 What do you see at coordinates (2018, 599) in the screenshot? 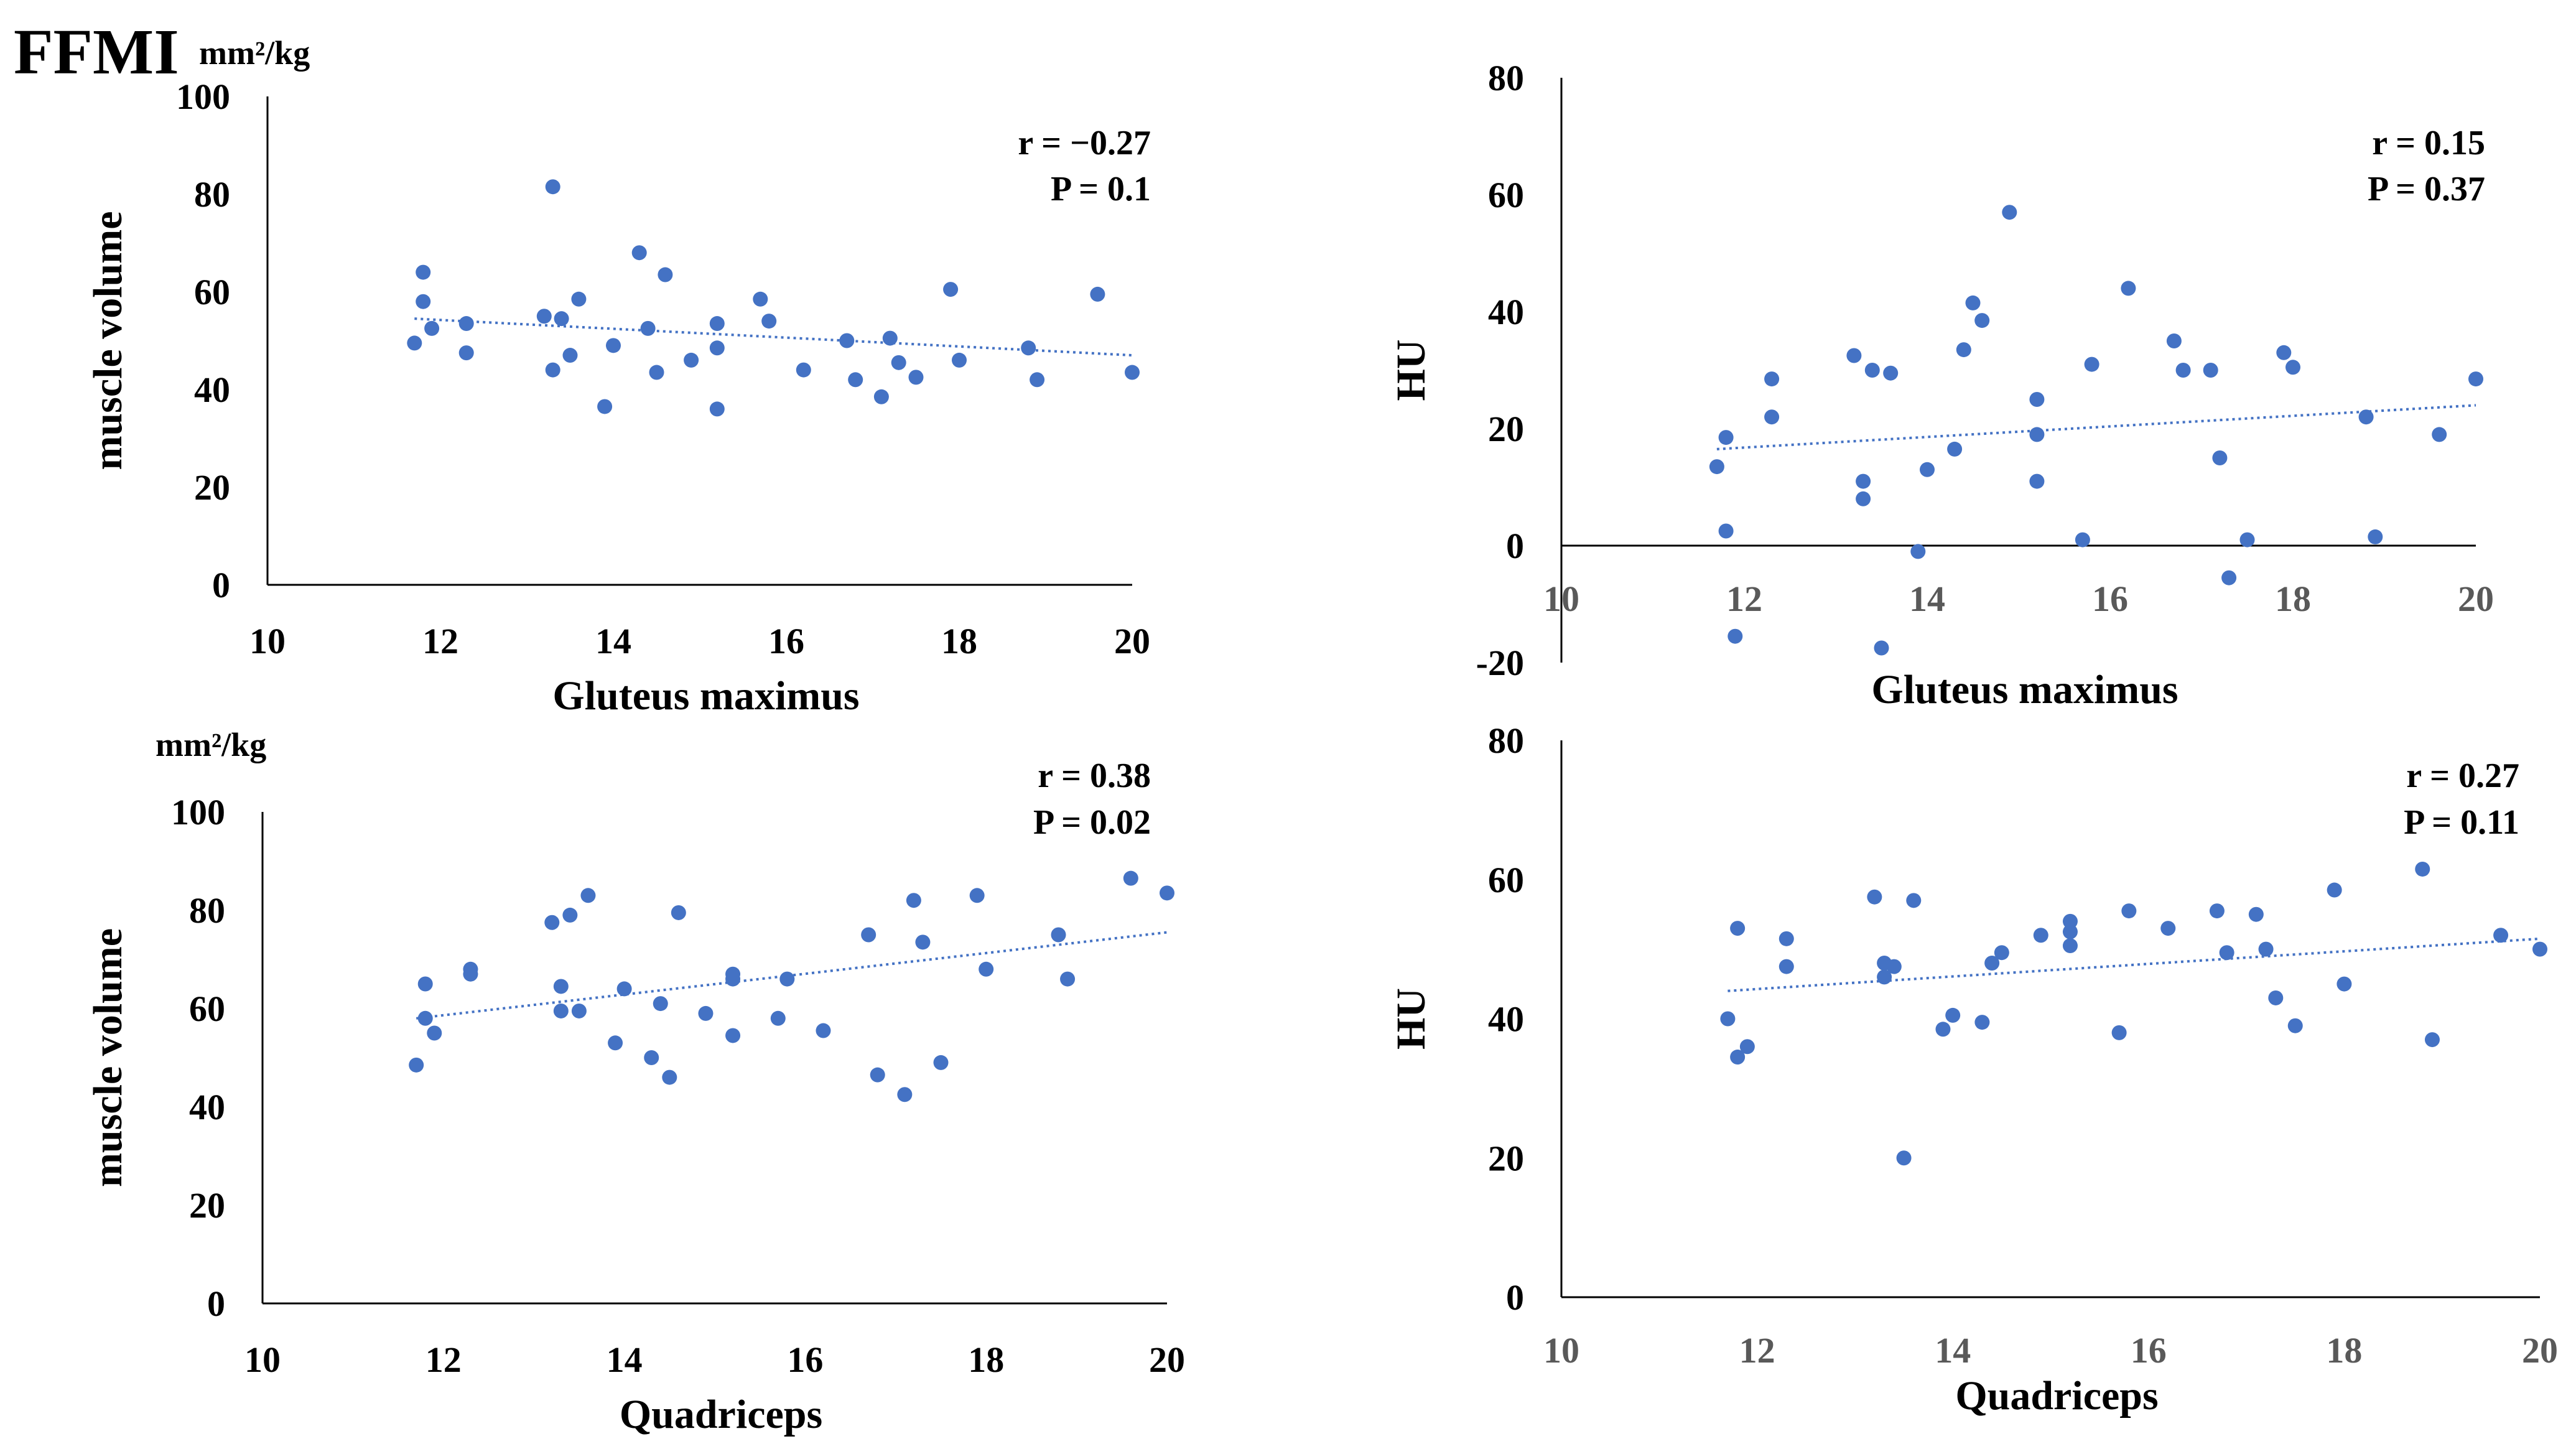
I see `x-tick-labels: 10 12 14 16 18 20` at bounding box center [2018, 599].